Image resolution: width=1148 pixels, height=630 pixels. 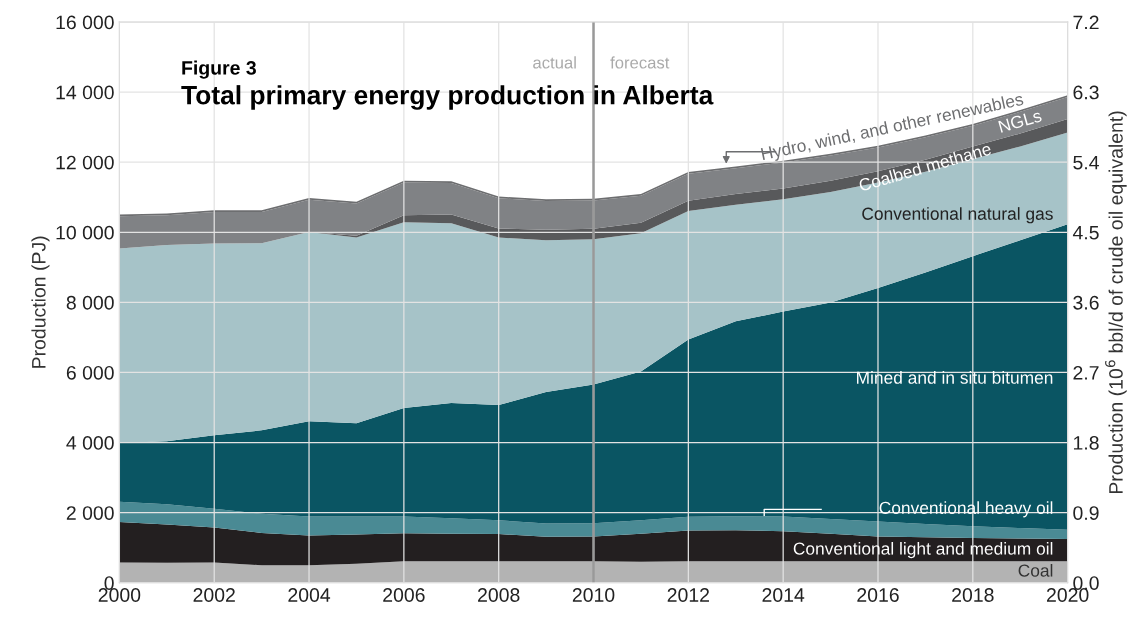 I want to click on y-tick-label: 6 000, so click(x=90, y=372).